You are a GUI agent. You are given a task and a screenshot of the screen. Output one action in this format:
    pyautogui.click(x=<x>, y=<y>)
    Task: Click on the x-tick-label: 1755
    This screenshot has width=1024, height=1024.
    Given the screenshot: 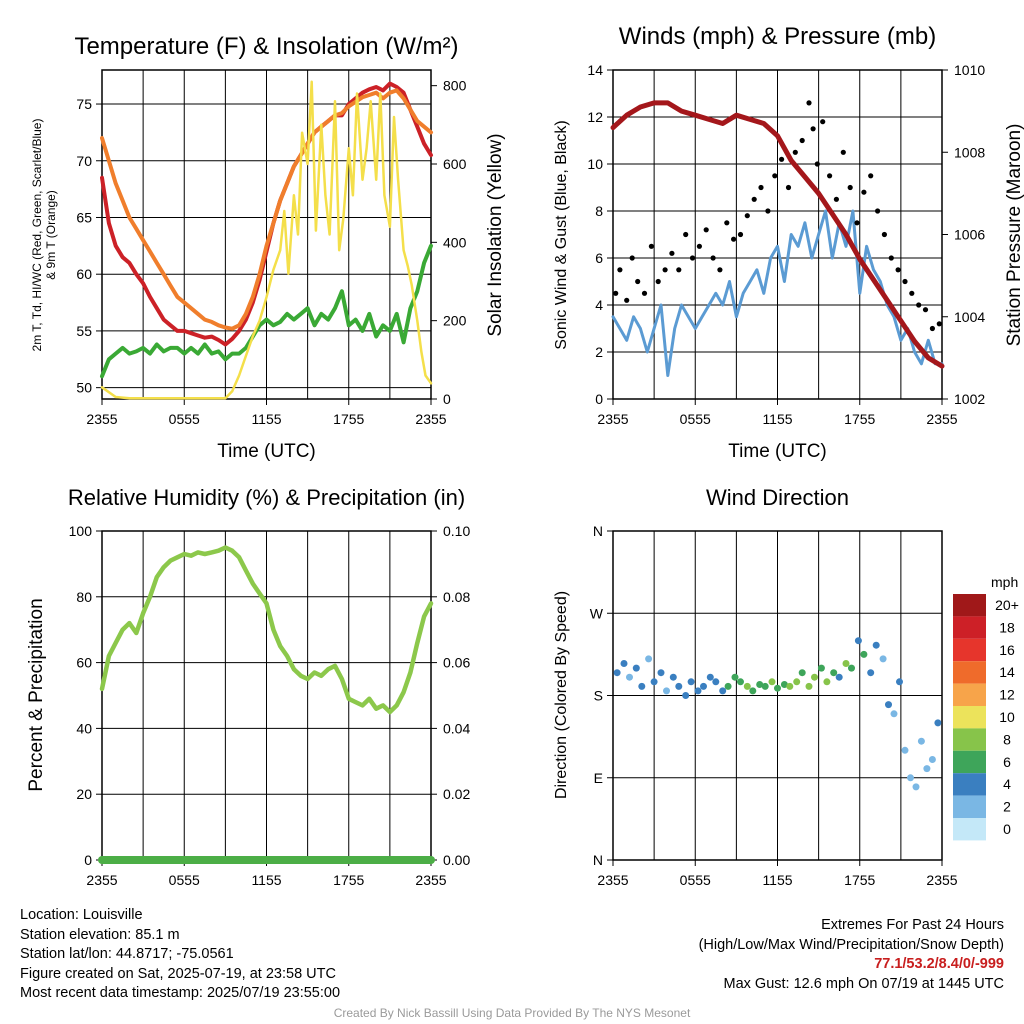 What is the action you would take?
    pyautogui.click(x=348, y=880)
    